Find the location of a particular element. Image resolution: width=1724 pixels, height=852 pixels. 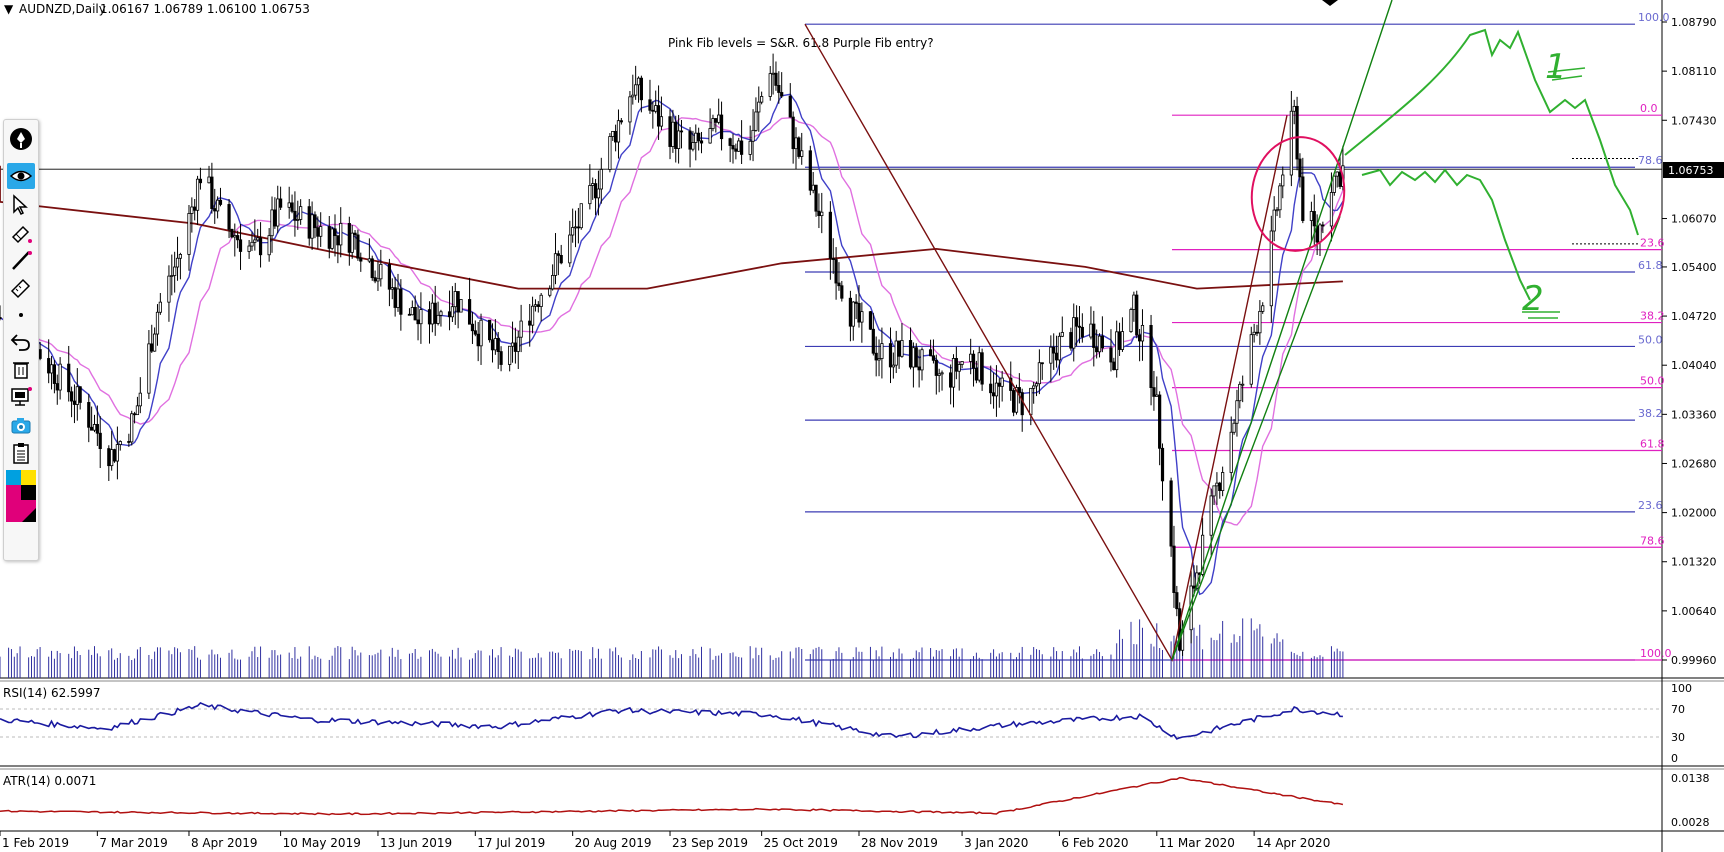

rsi-axis-label: 100 is located at coordinates (1681, 688).